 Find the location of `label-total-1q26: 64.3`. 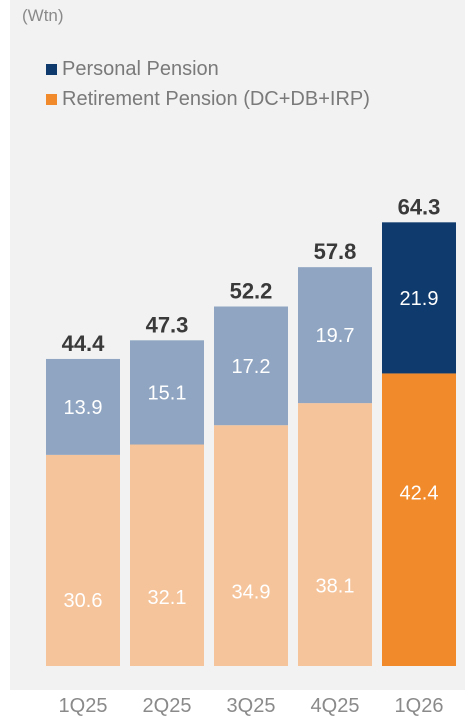

label-total-1q26: 64.3 is located at coordinates (419, 206).